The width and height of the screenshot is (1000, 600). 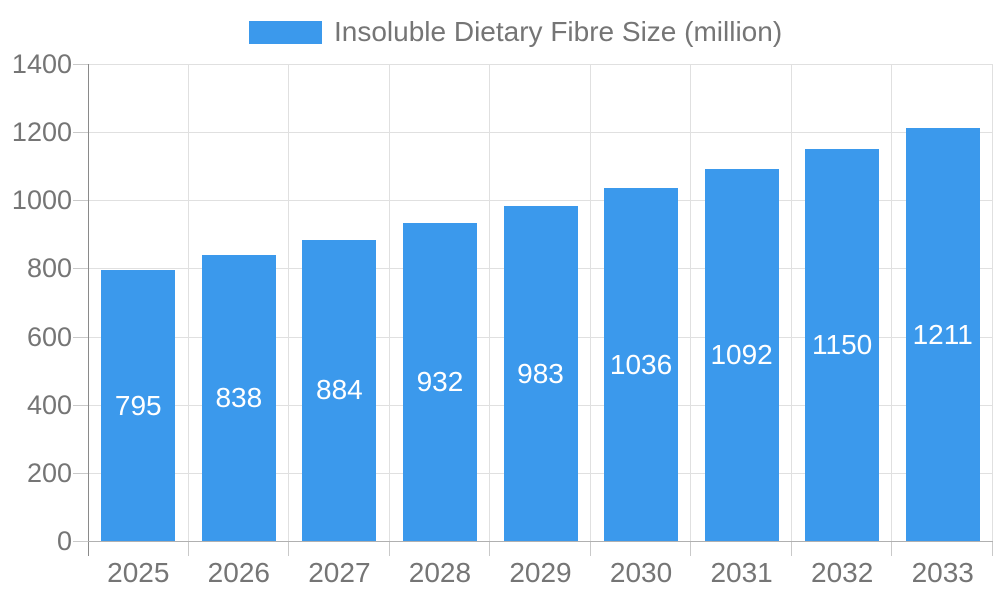 I want to click on bar: 983, so click(x=540, y=373).